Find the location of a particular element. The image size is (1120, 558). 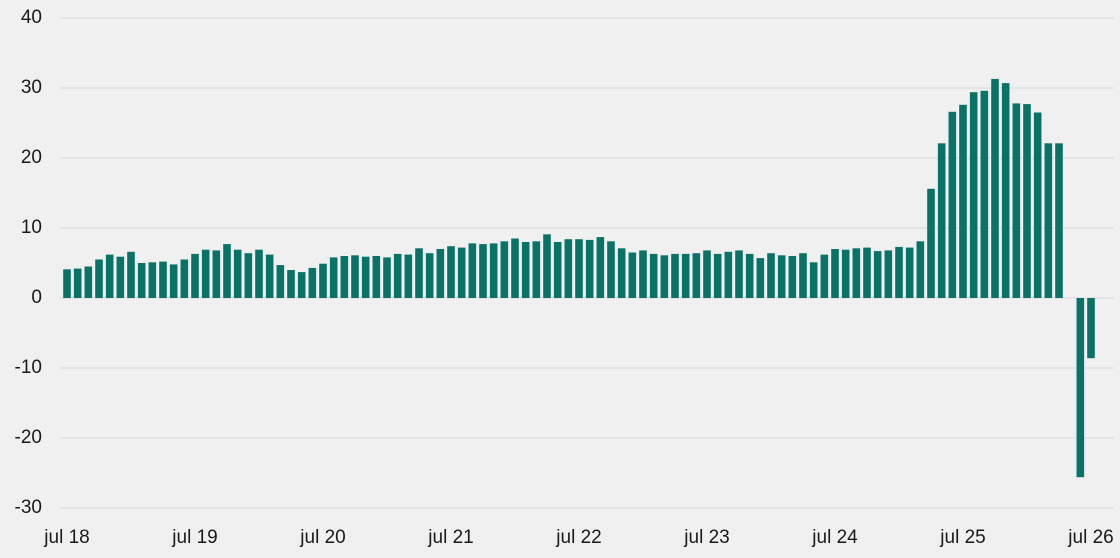

x-tick-label: jul 21 is located at coordinates (450, 537).